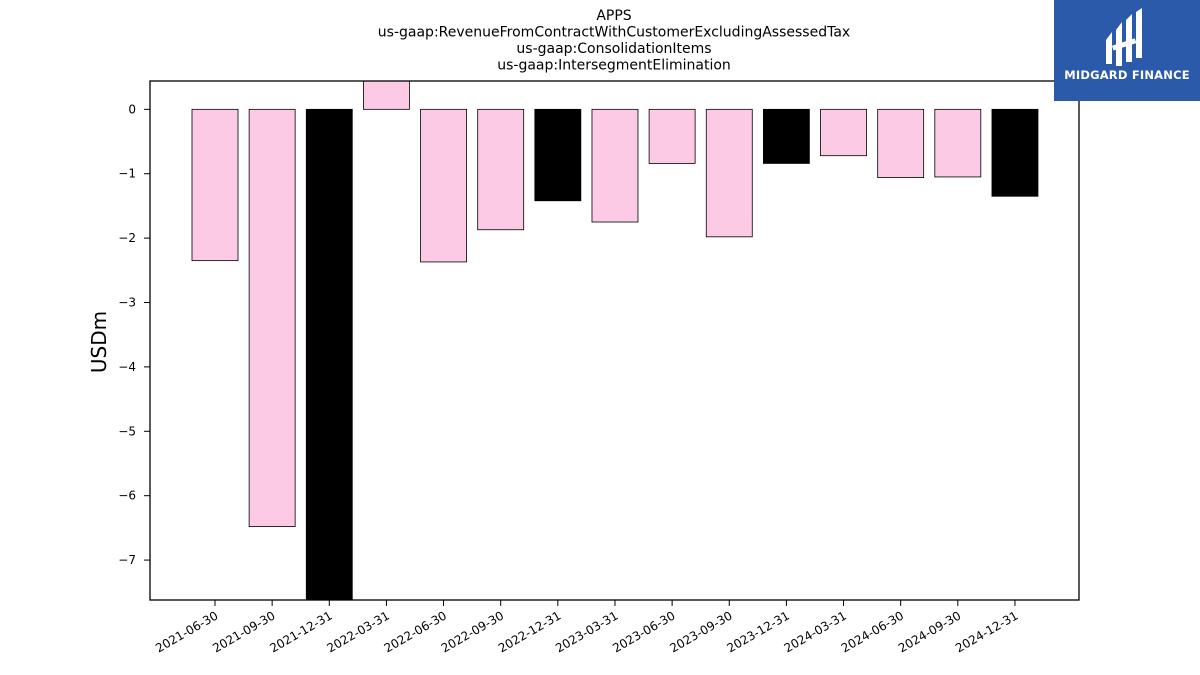 This screenshot has height=675, width=1200. Describe the element at coordinates (986, 631) in the screenshot. I see `x-tick-label: 2024-12-31` at that location.